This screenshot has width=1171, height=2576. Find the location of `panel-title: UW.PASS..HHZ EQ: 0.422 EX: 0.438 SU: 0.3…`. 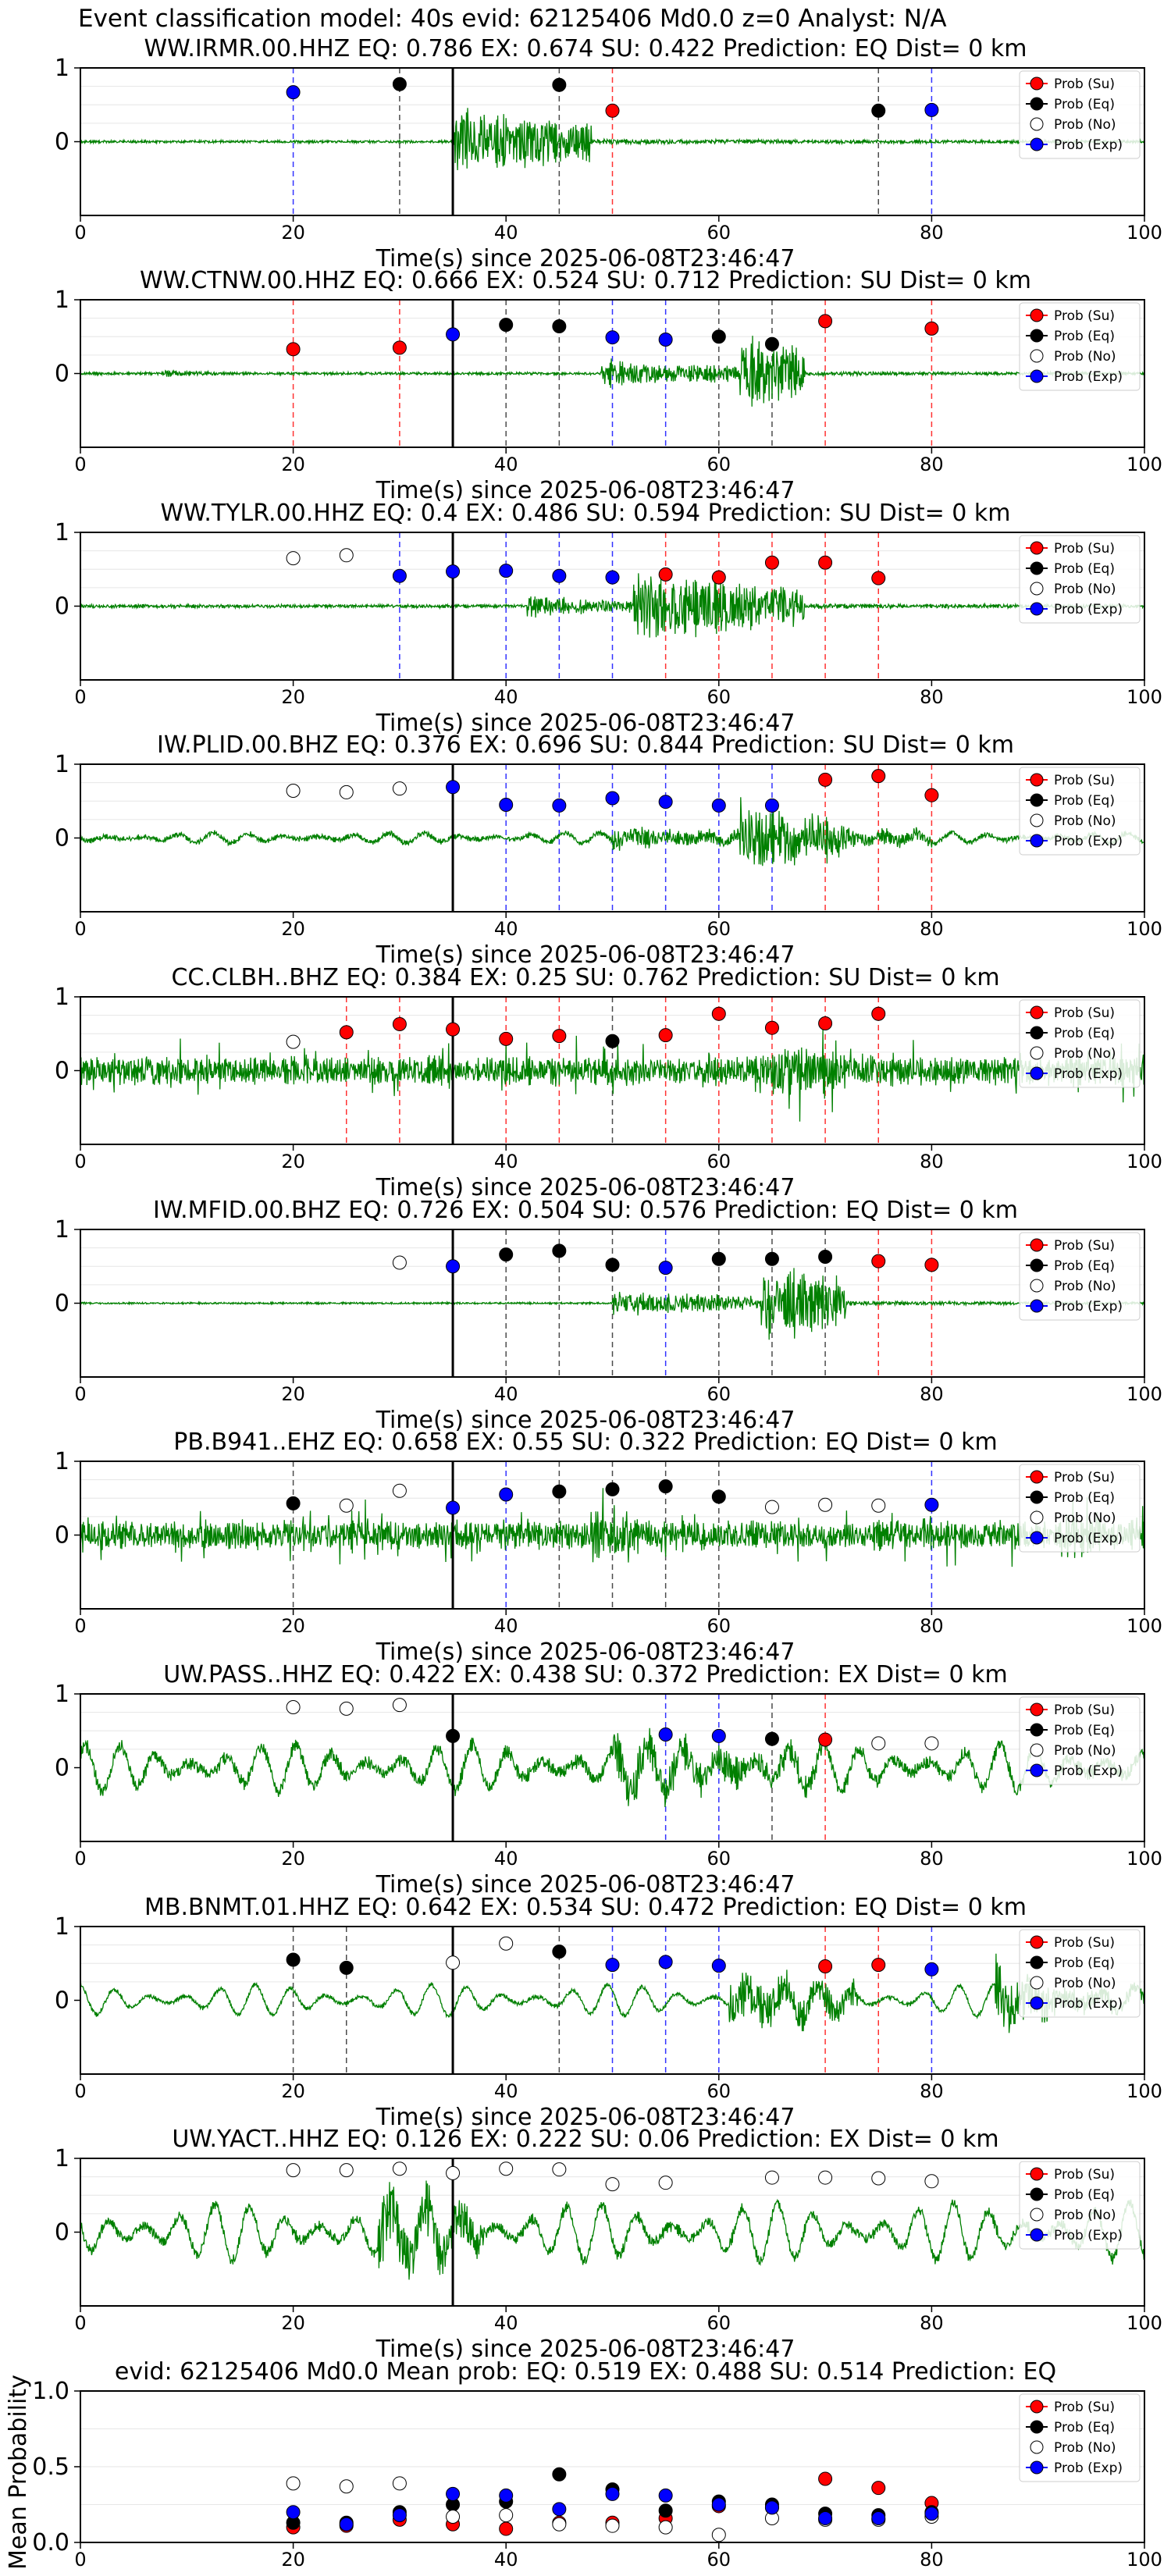

panel-title: UW.PASS..HHZ EQ: 0.422 EX: 0.438 SU: 0.3… is located at coordinates (585, 1675).